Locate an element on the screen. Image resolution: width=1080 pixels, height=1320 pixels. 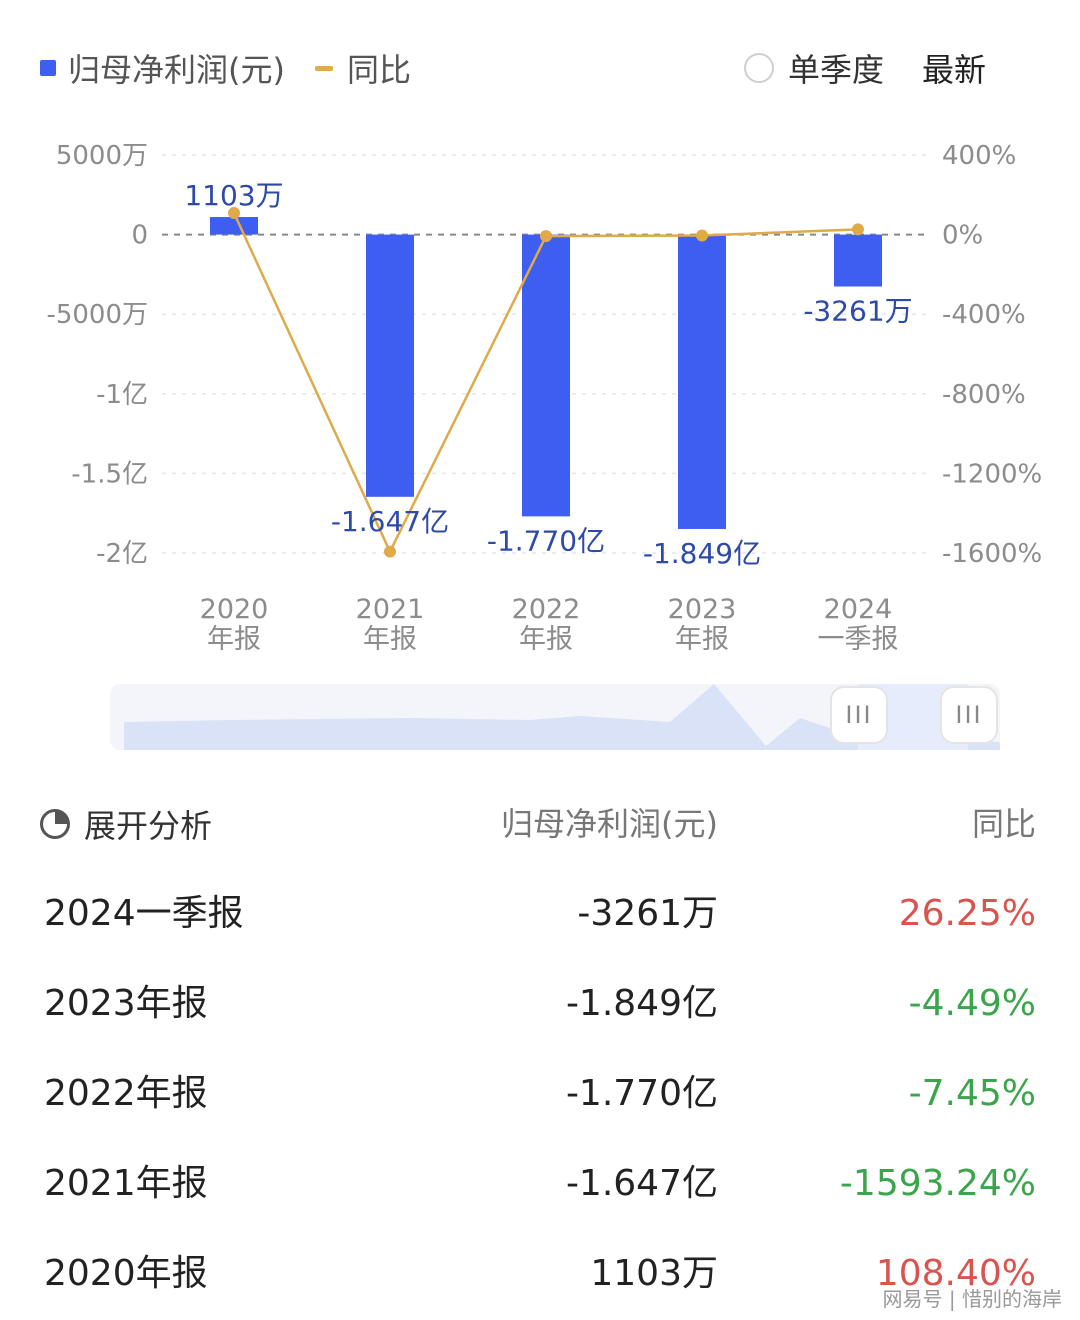
bar-data-label: -1.647亿 is located at coordinates (390, 521).